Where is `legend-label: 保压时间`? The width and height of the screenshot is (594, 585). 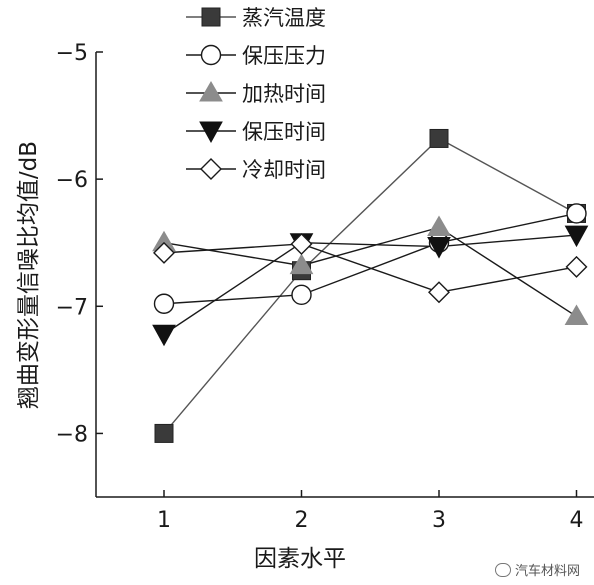
legend-label: 保压时间 is located at coordinates (284, 132).